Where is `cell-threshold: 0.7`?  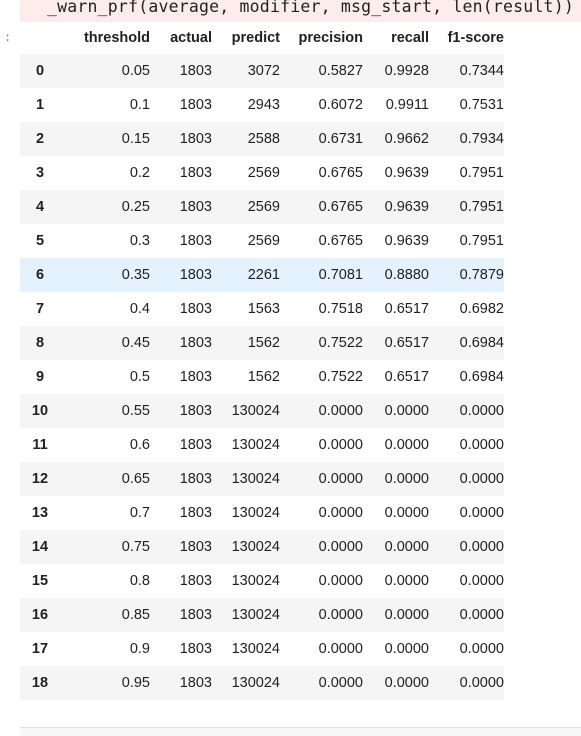
cell-threshold: 0.7 is located at coordinates (139, 513).